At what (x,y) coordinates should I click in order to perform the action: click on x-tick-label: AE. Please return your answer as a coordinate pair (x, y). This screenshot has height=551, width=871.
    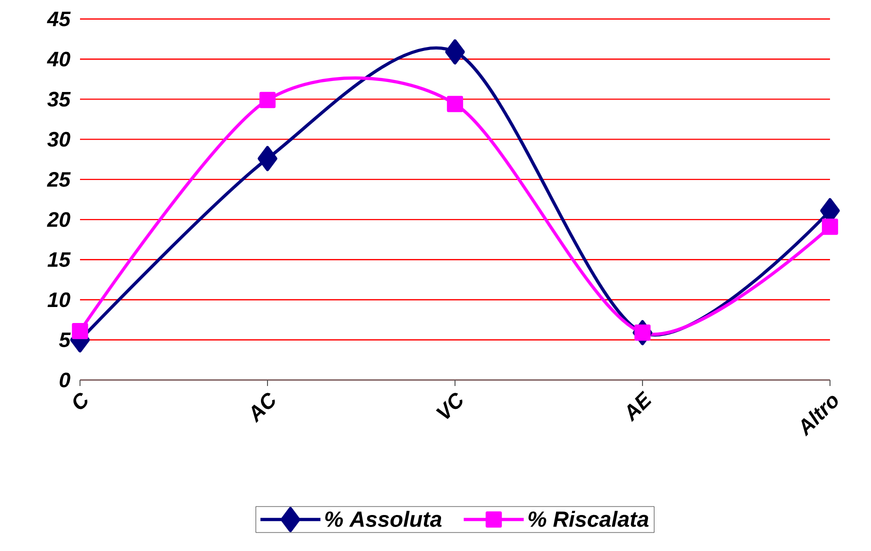
    Looking at the image, I should click on (639, 406).